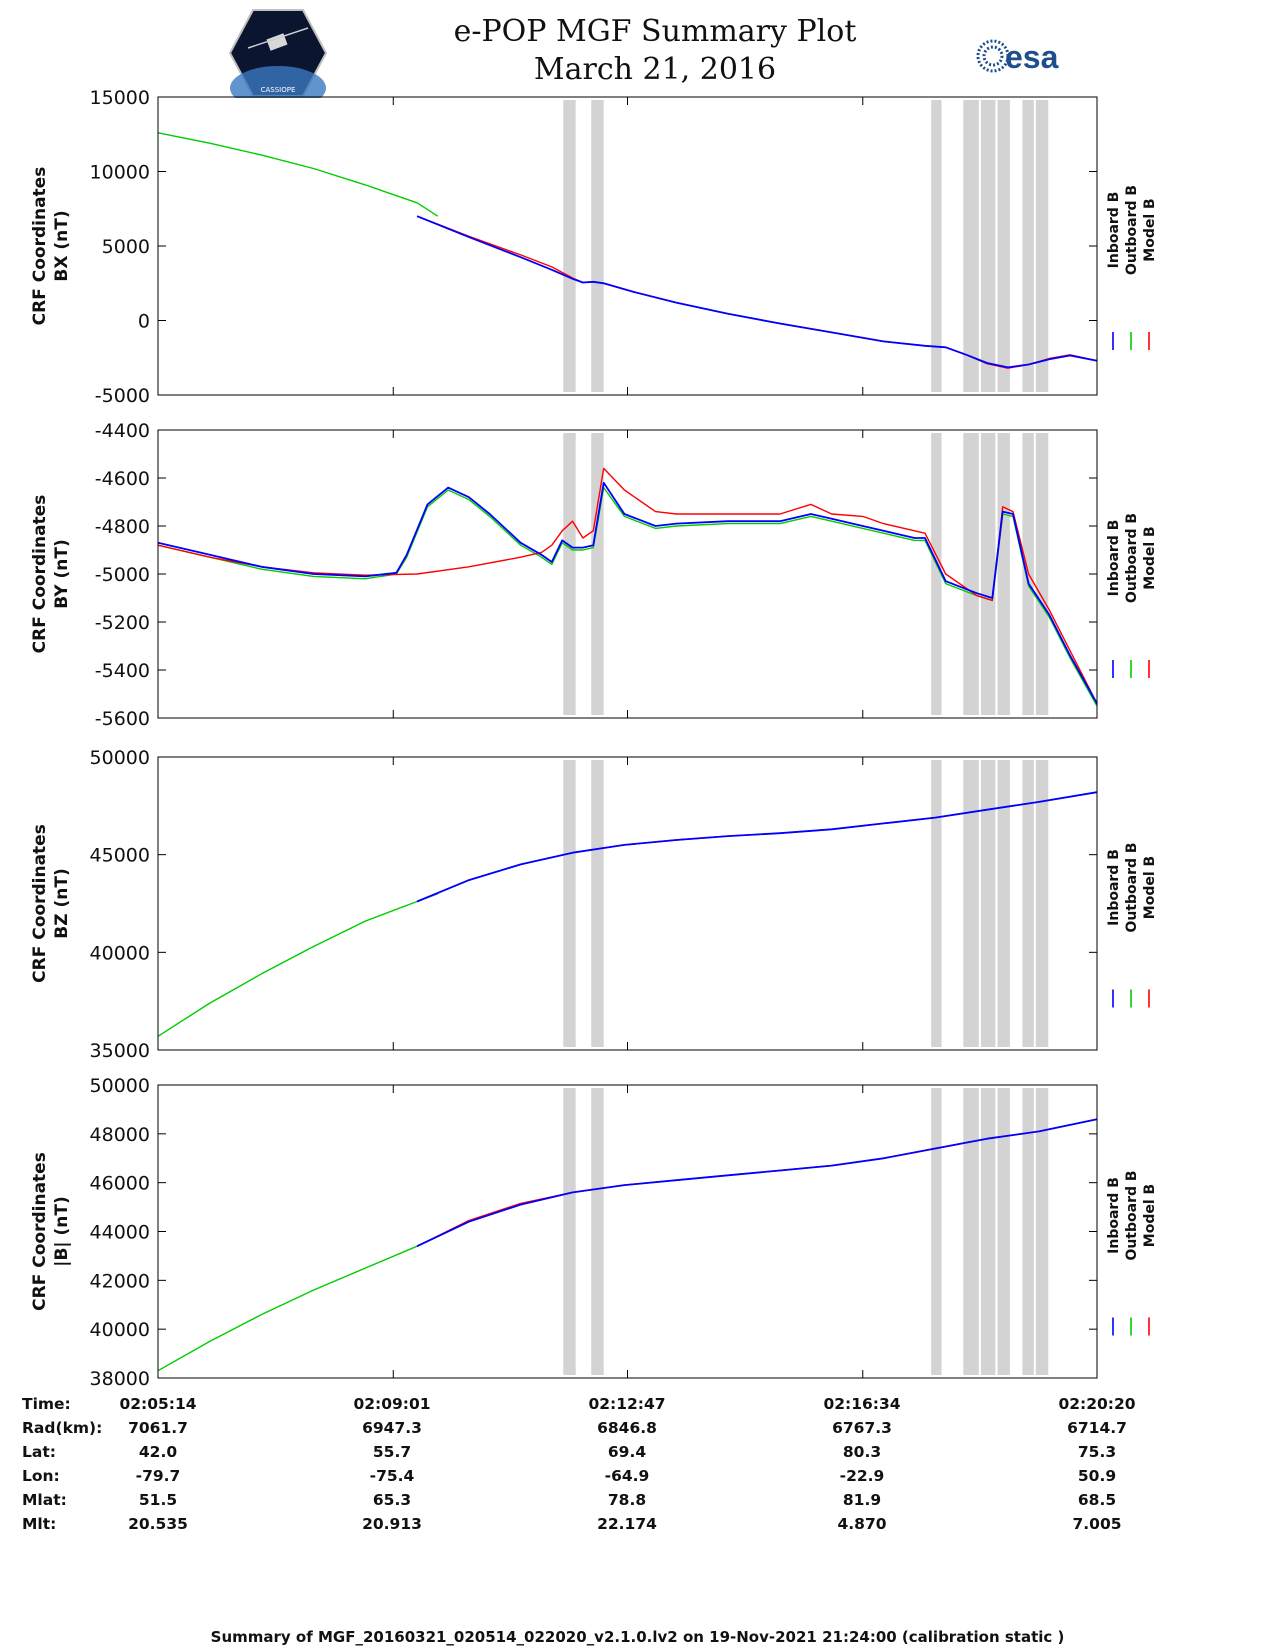  I want to click on y-tick-label: 42000, so click(120, 1281).